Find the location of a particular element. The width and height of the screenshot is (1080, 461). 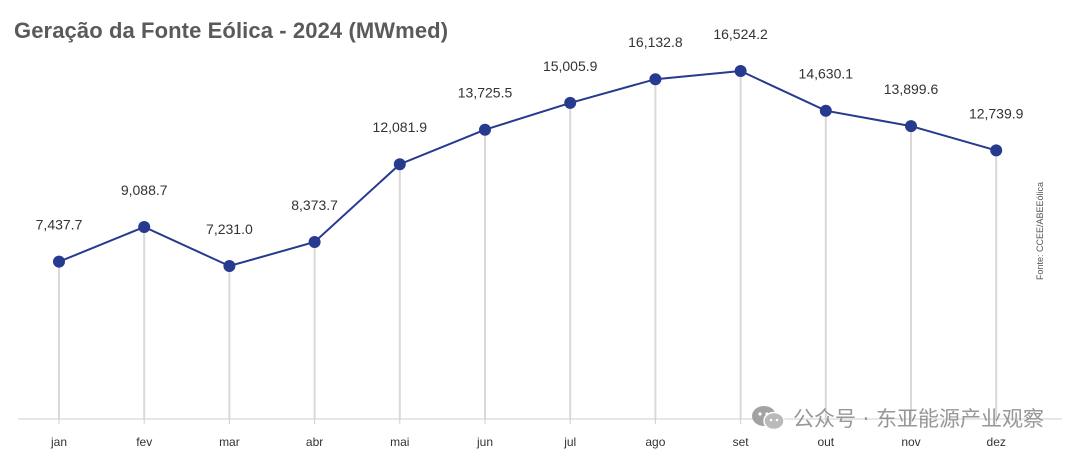

data-label-jan: 7,437.7 is located at coordinates (59, 225).